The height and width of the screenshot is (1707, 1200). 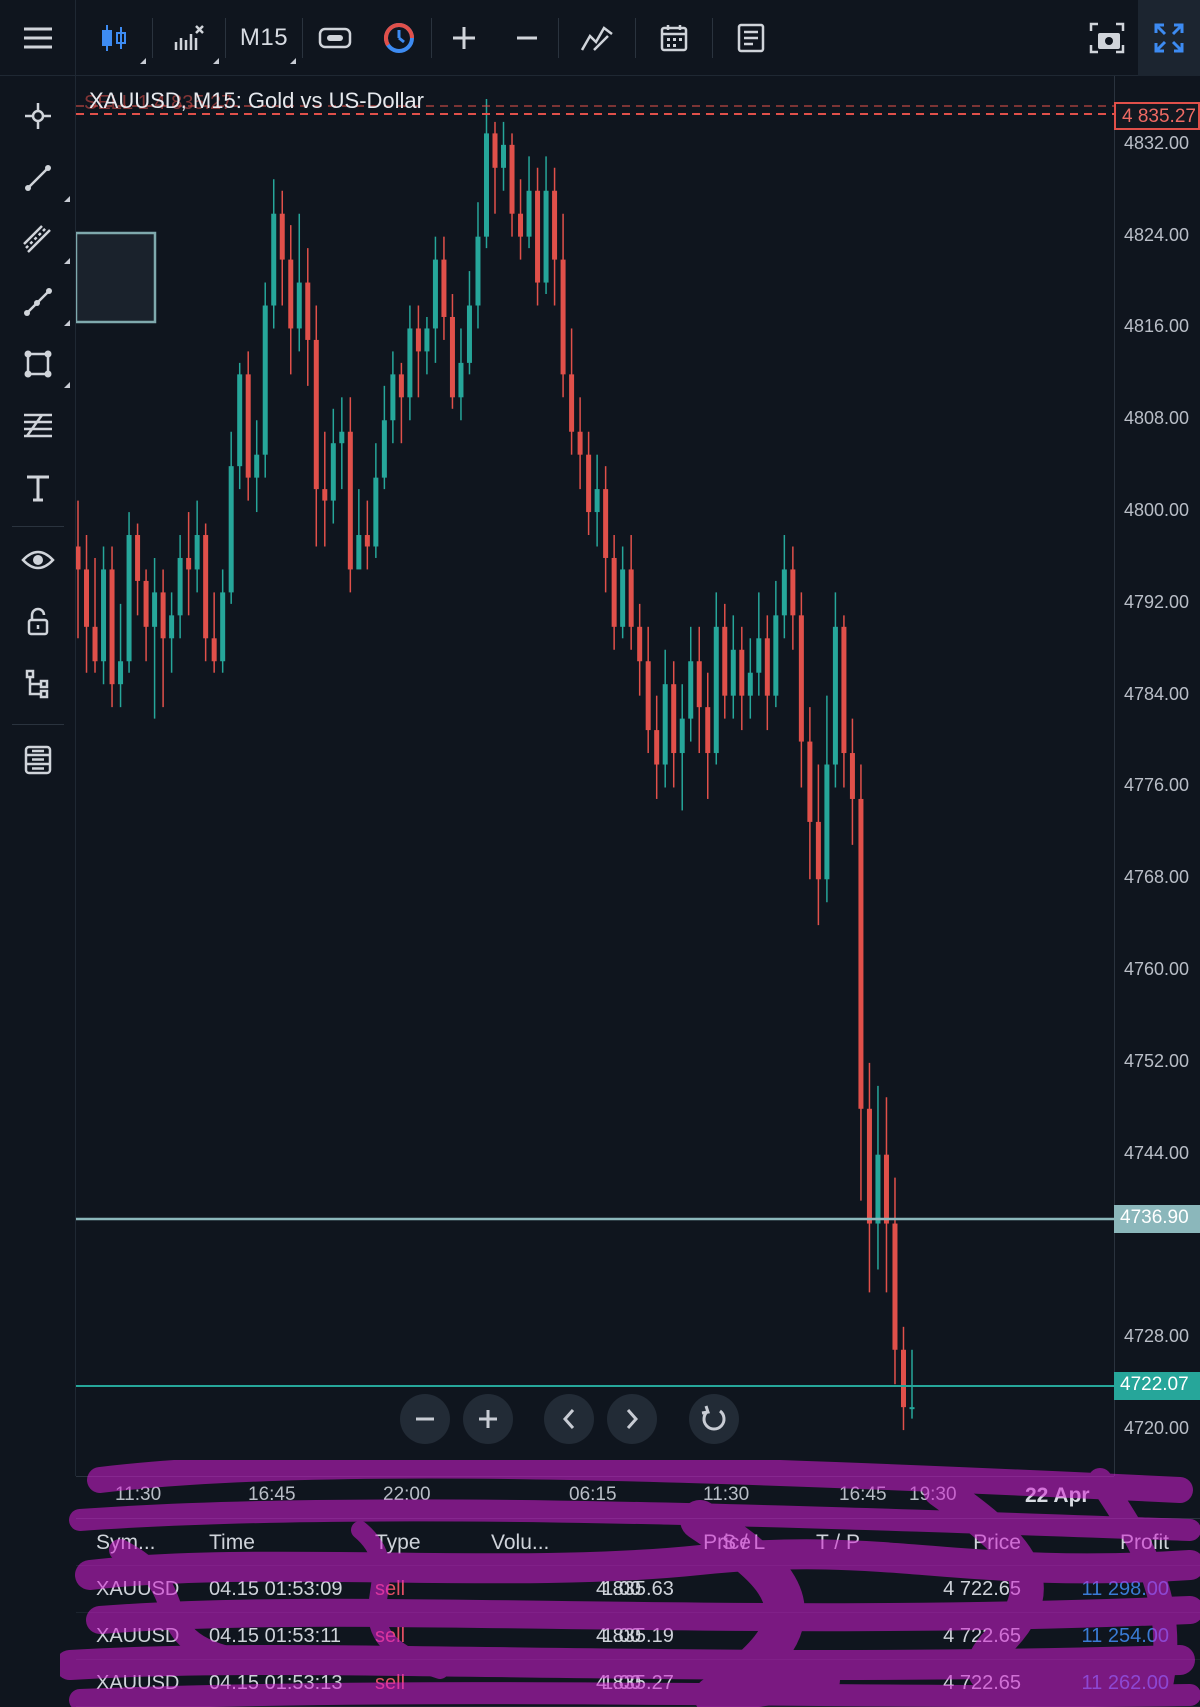 What do you see at coordinates (67, 323) in the screenshot?
I see `submenu-corner` at bounding box center [67, 323].